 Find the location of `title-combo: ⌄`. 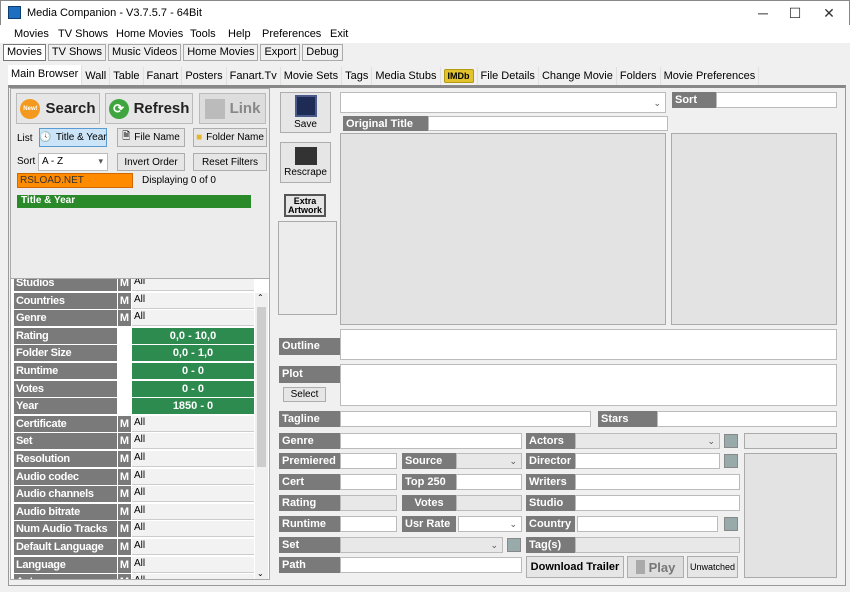

title-combo: ⌄ is located at coordinates (503, 102).